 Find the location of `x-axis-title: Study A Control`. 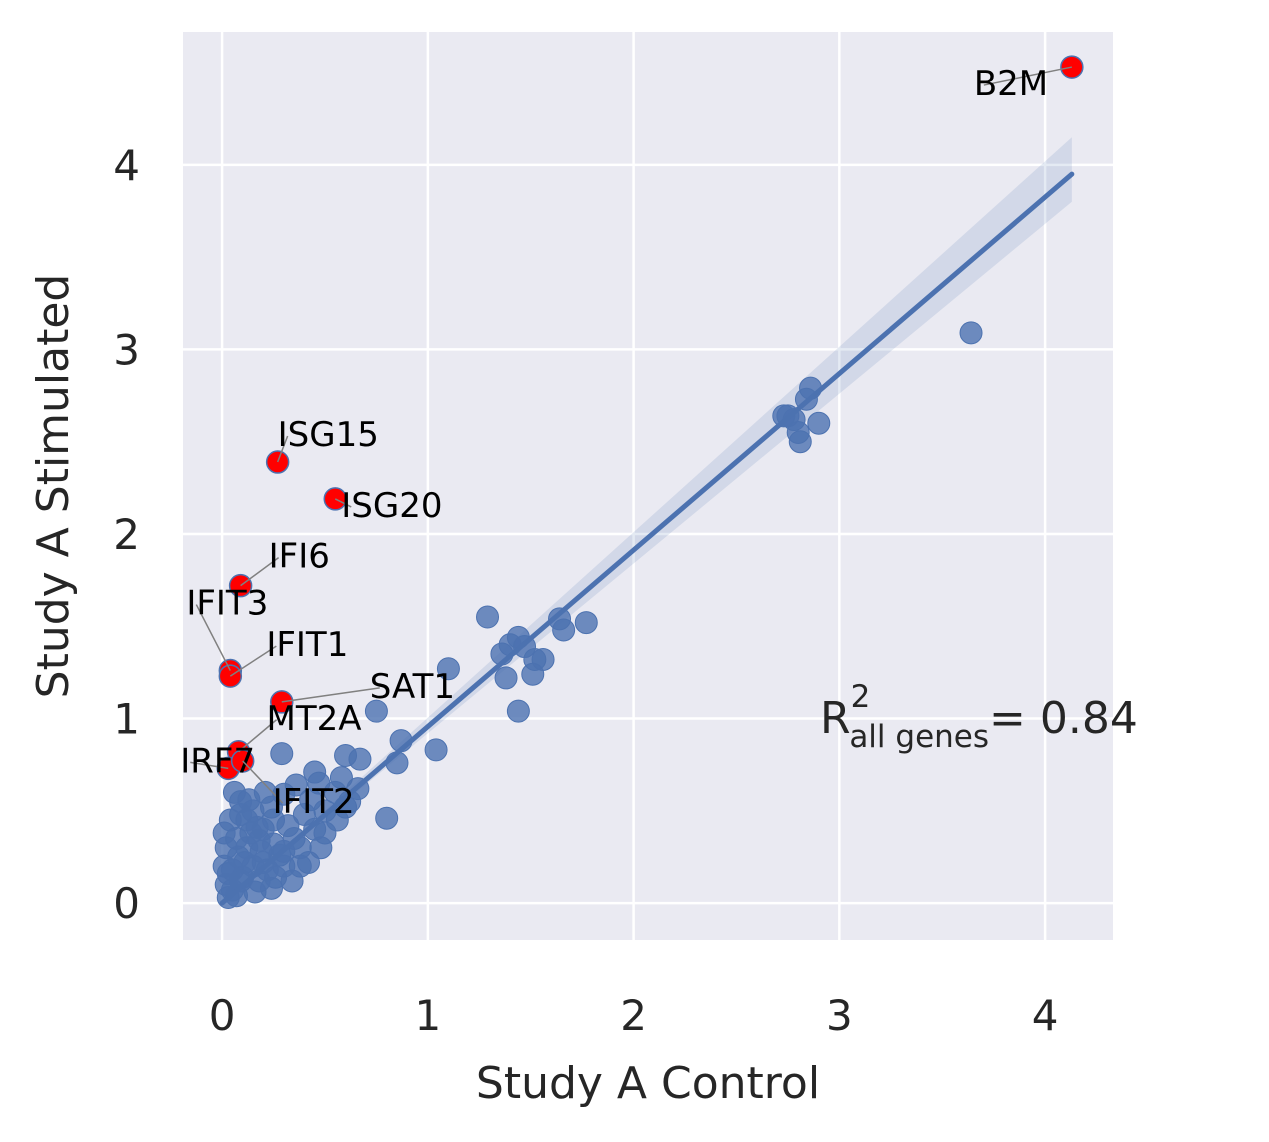

x-axis-title: Study A Control is located at coordinates (648, 1083).